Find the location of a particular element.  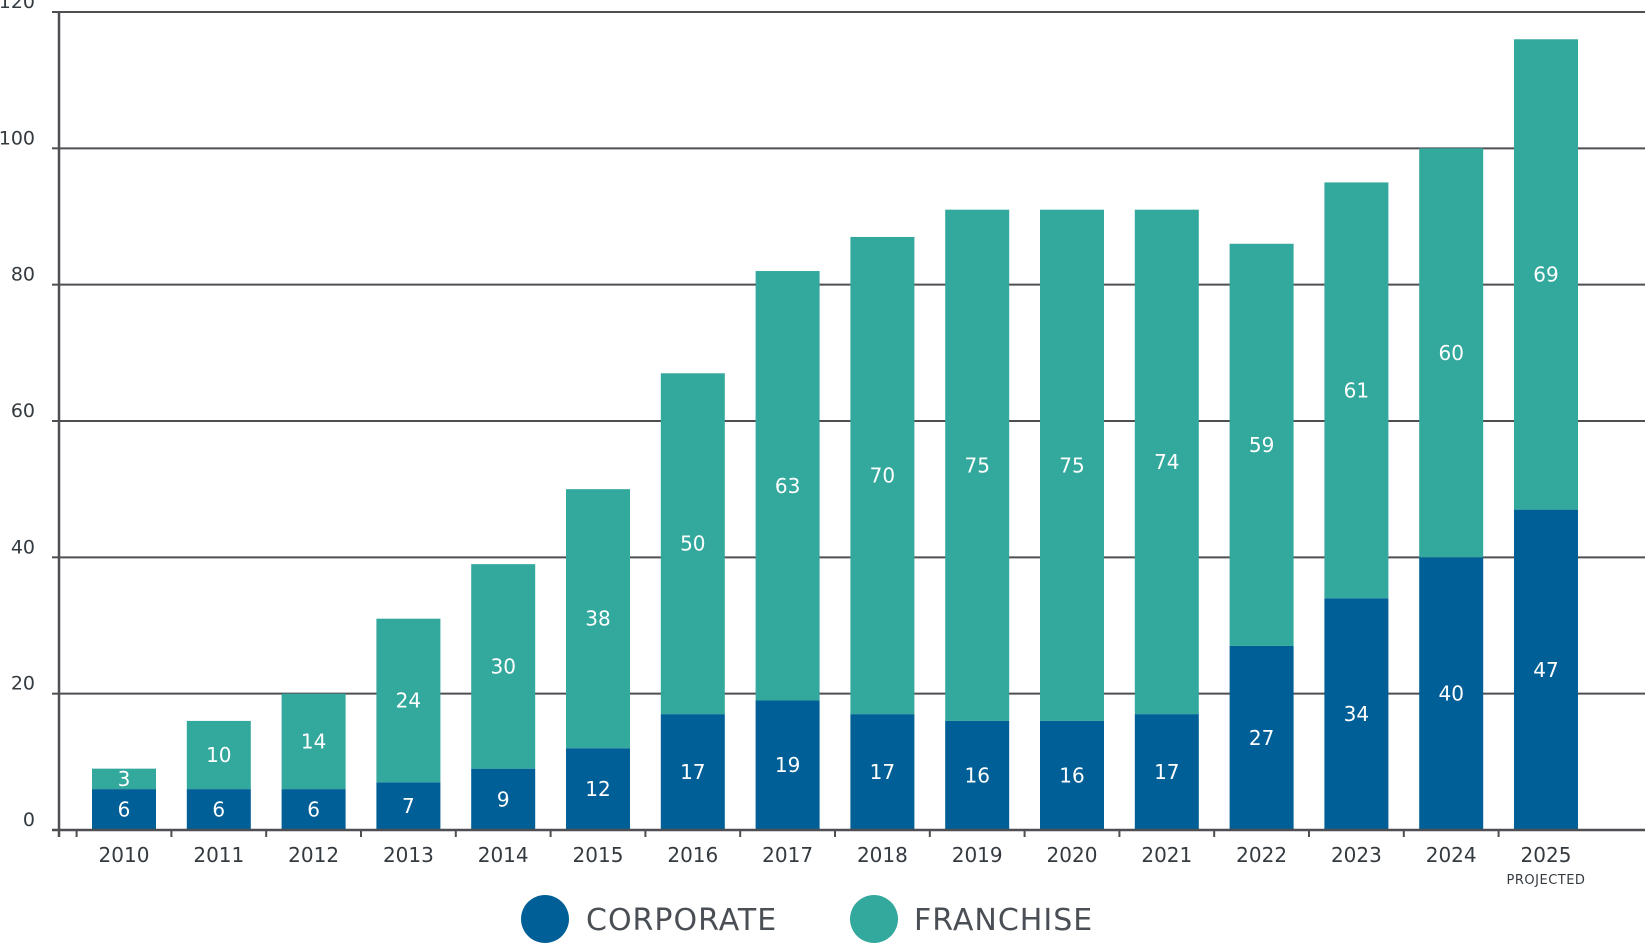

bar-franchise-2020 is located at coordinates (1072, 465).